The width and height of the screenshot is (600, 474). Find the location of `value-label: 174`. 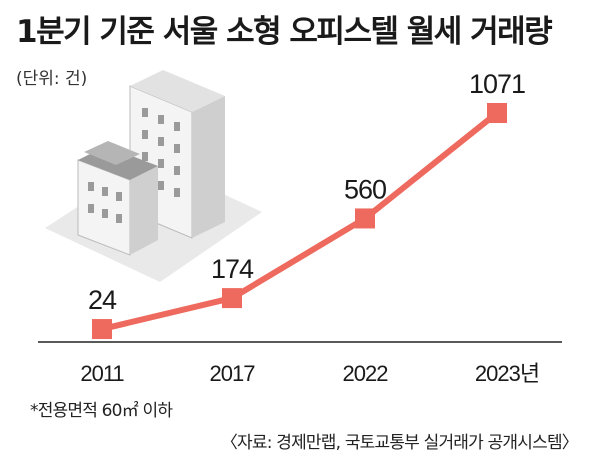

value-label: 174 is located at coordinates (232, 269).